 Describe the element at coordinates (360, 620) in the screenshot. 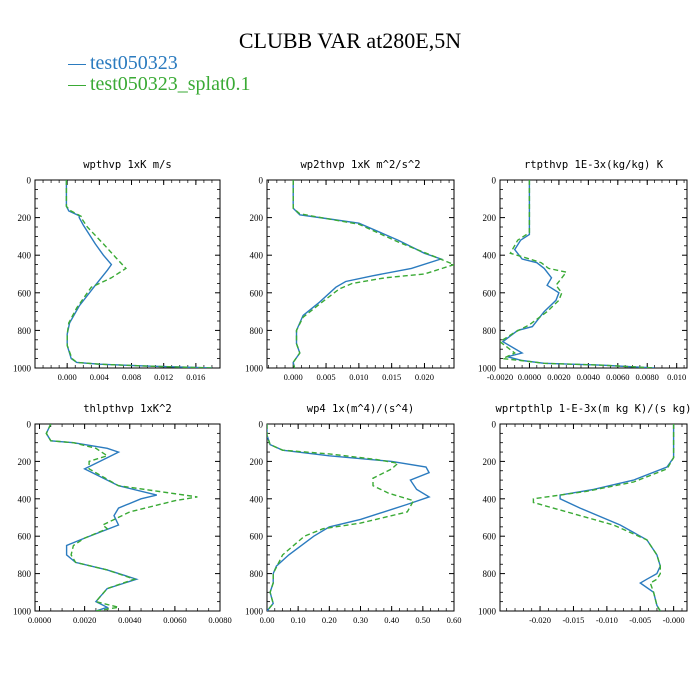

I see `x-tick-label: 0.30` at that location.